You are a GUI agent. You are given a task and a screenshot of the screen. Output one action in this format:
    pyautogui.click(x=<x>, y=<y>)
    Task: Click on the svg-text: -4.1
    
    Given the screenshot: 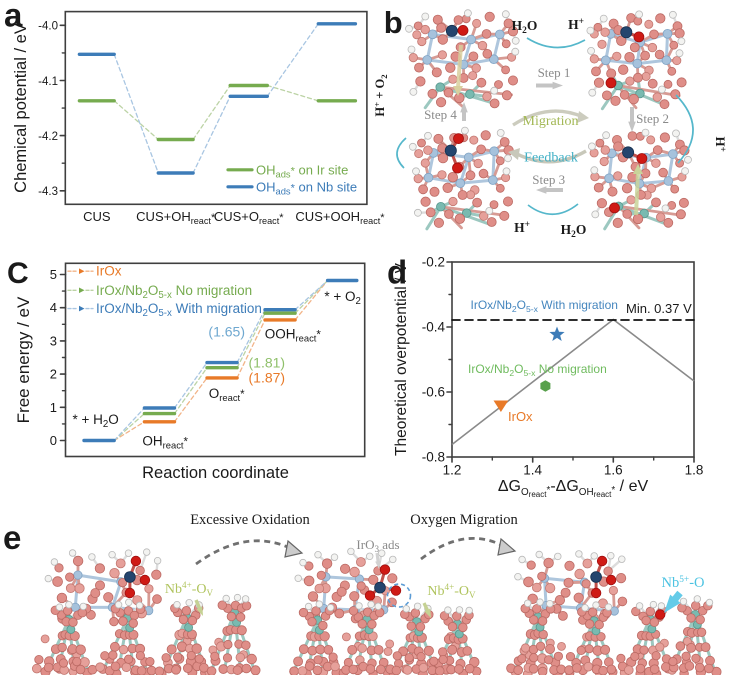 What is the action you would take?
    pyautogui.click(x=48, y=82)
    